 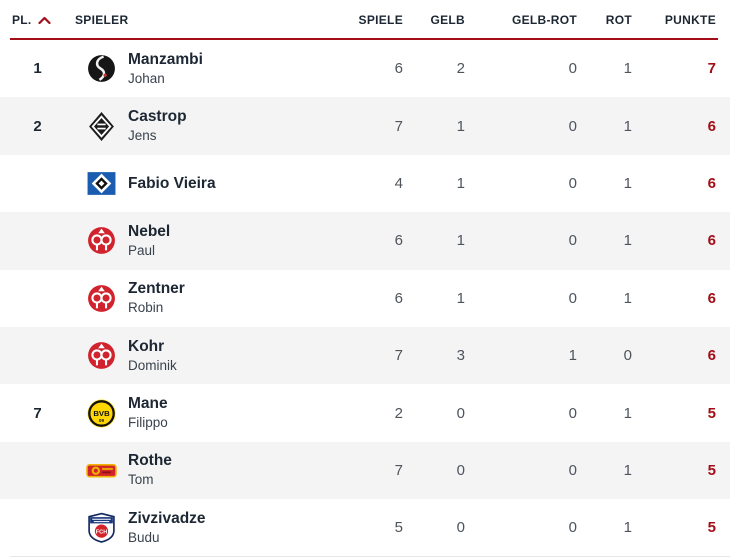 What do you see at coordinates (157, 117) in the screenshot?
I see `player-surname: Castrop` at bounding box center [157, 117].